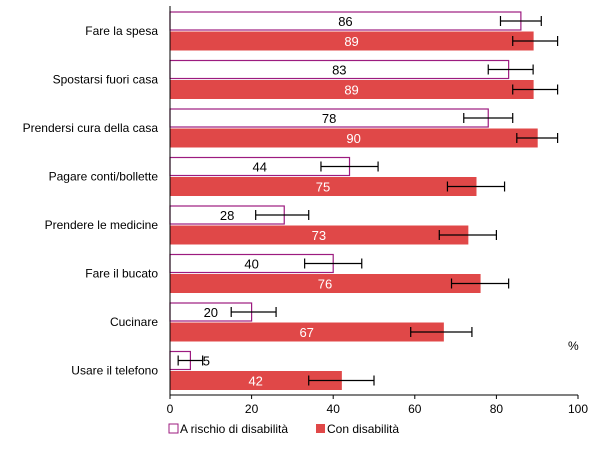 The width and height of the screenshot is (596, 450). Describe the element at coordinates (415, 409) in the screenshot. I see `x-tick-label: 60` at that location.